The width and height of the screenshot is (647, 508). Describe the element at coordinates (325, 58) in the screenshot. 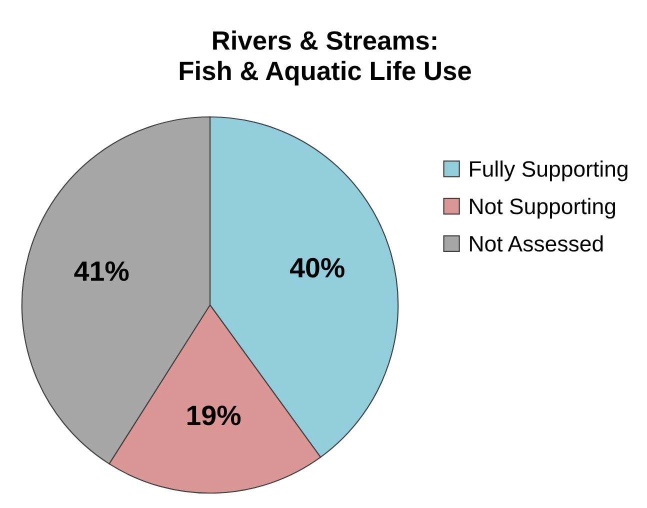

I see `chart-title: Rivers & Streams: Fish & Aquatic Life Use` at that location.